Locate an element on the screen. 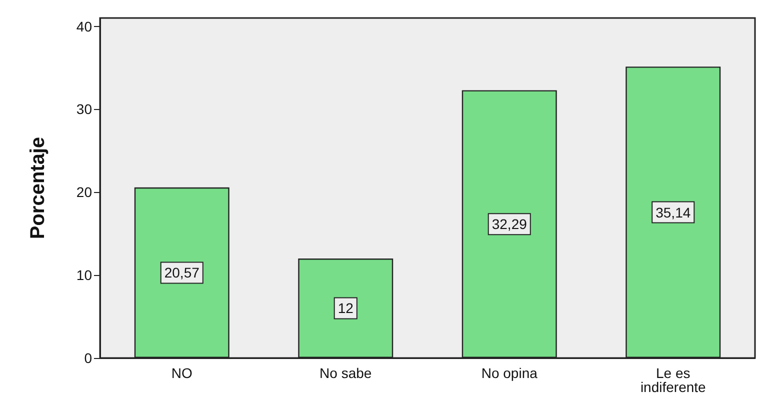 This screenshot has height=419, width=769. x-tick-label: No opina is located at coordinates (509, 373).